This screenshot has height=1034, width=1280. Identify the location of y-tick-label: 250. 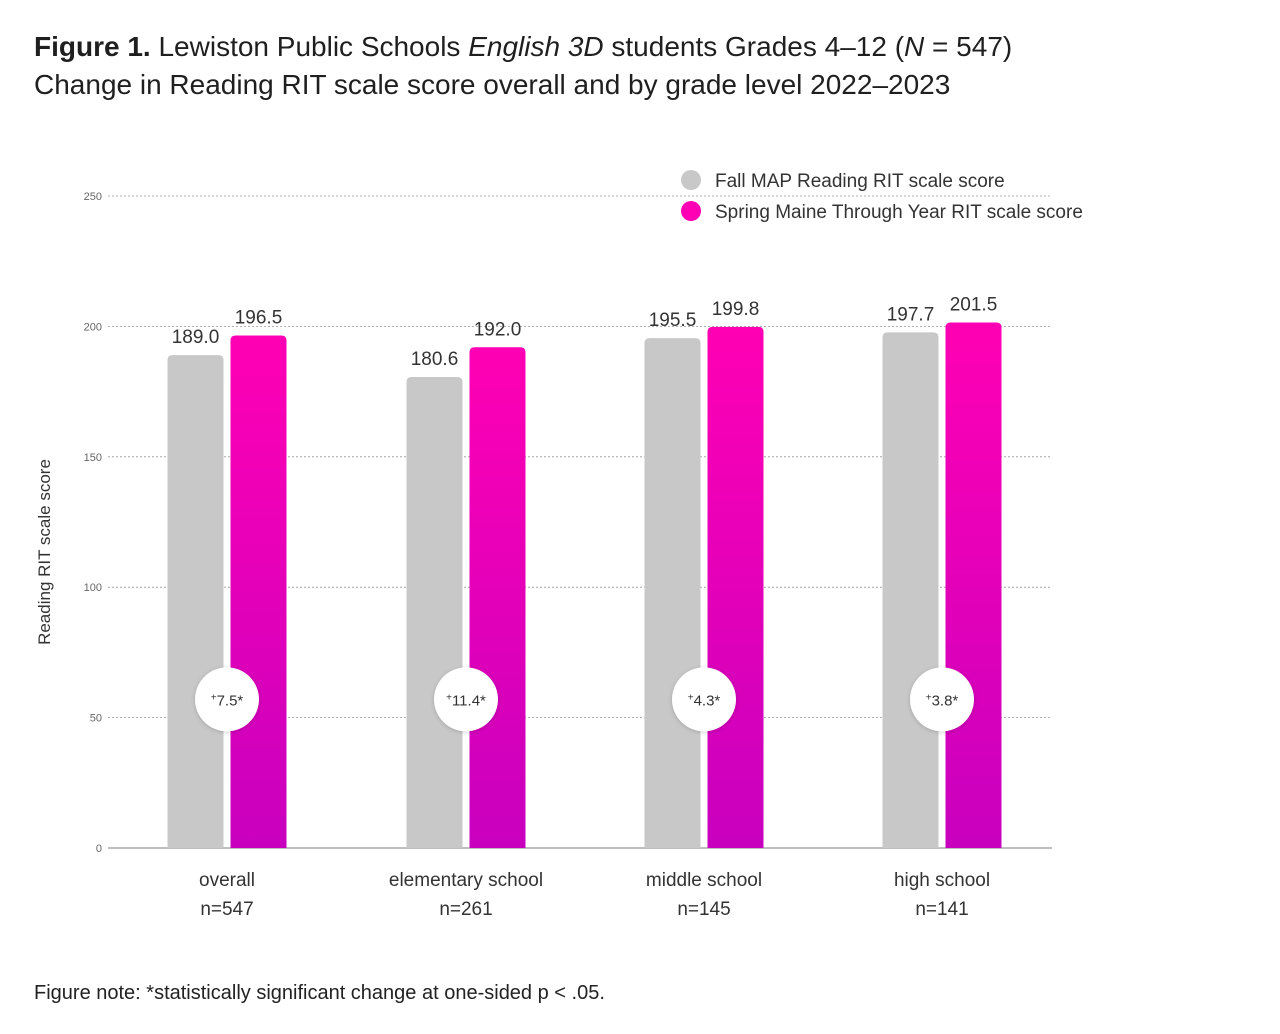
(93, 197).